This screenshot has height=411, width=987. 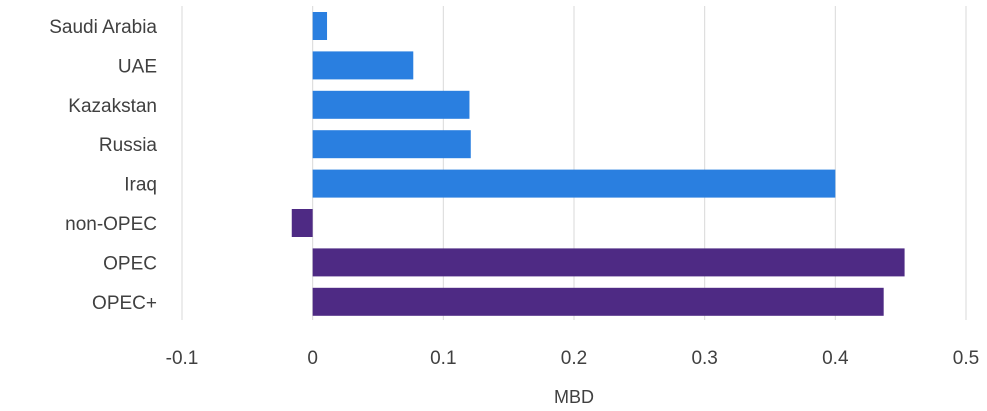 I want to click on bar-russia, so click(x=391, y=144).